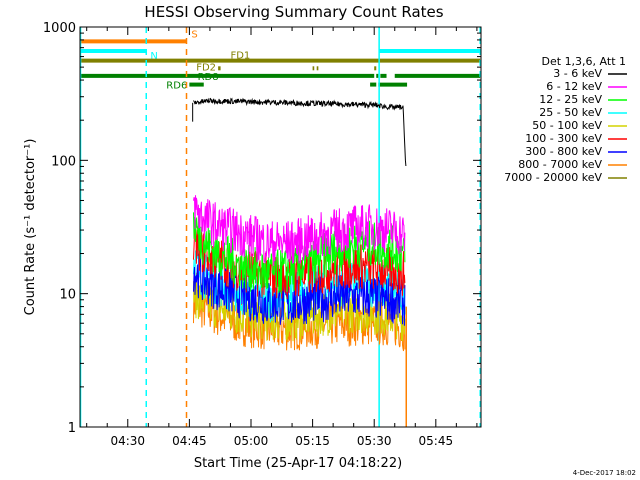  I want to click on legend-label: 12 - 25 keV, so click(570, 99).